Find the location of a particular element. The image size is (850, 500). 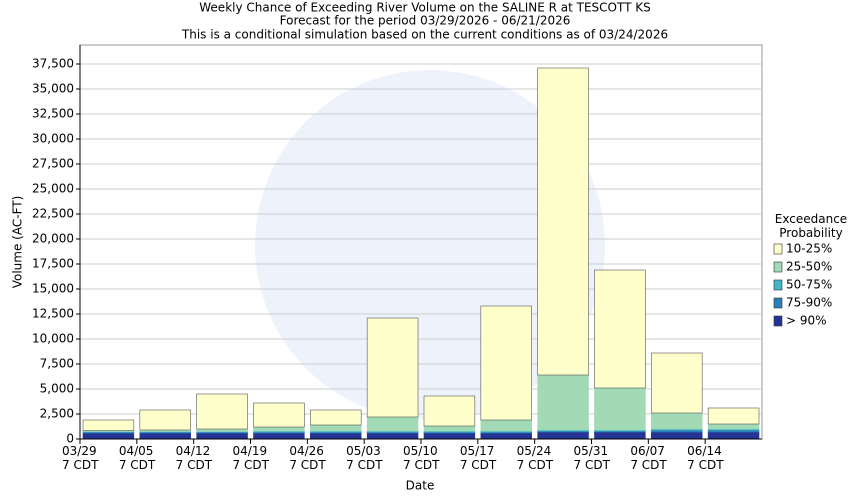

y-tick-label: 10,000 is located at coordinates (53, 339).